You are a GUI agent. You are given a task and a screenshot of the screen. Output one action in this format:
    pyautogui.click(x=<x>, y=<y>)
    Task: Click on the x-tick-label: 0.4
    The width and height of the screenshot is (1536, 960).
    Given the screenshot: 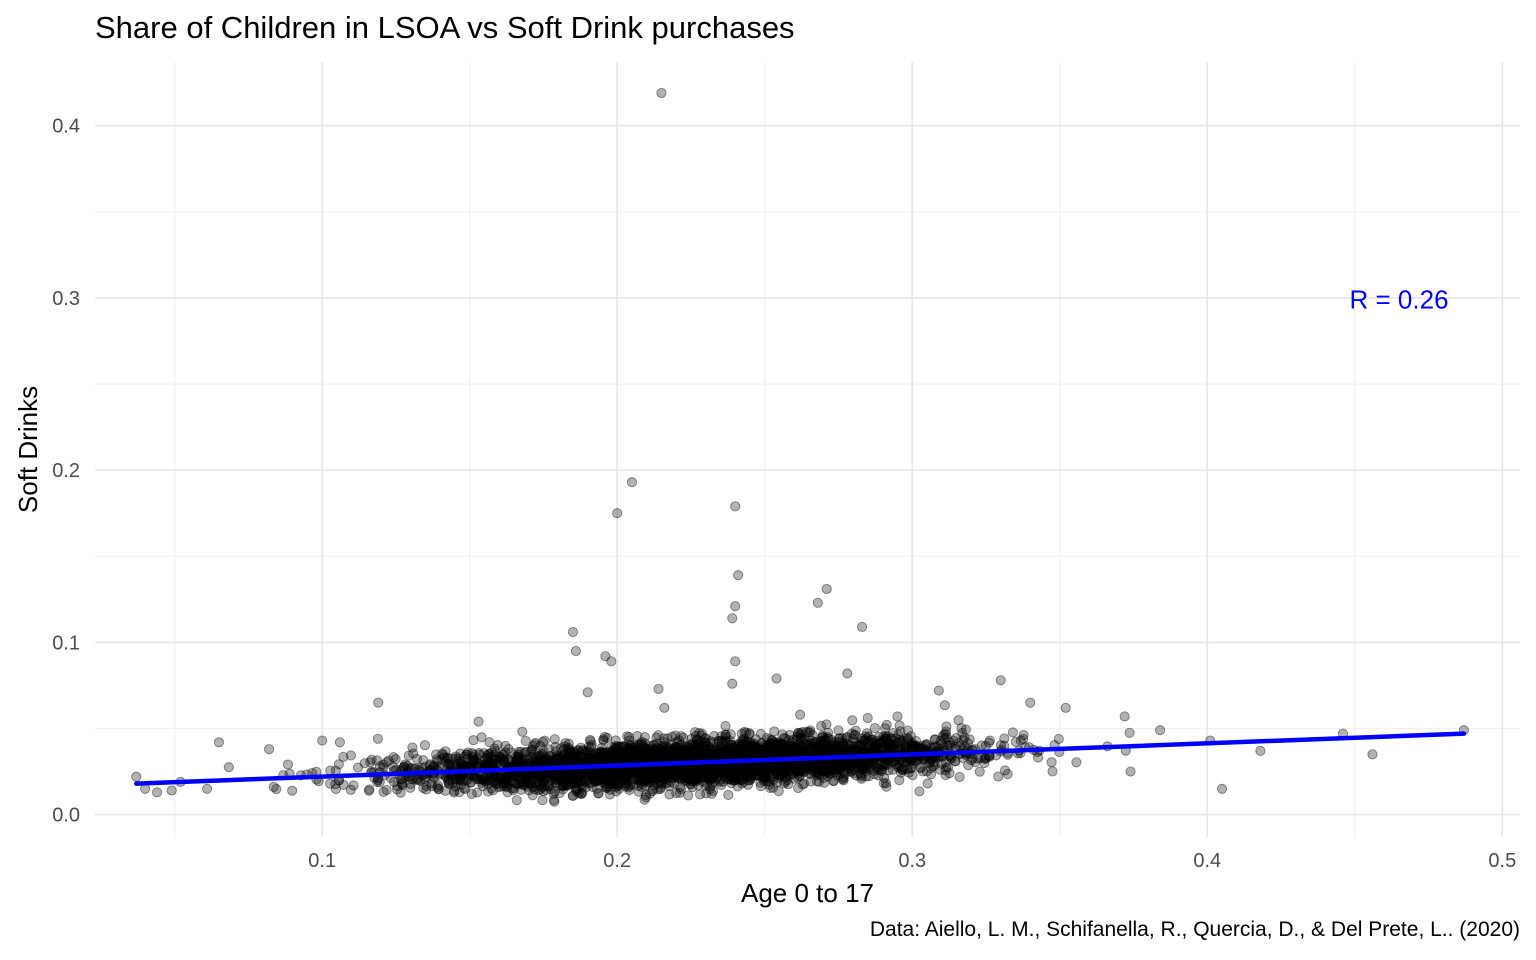 What is the action you would take?
    pyautogui.click(x=1207, y=861)
    